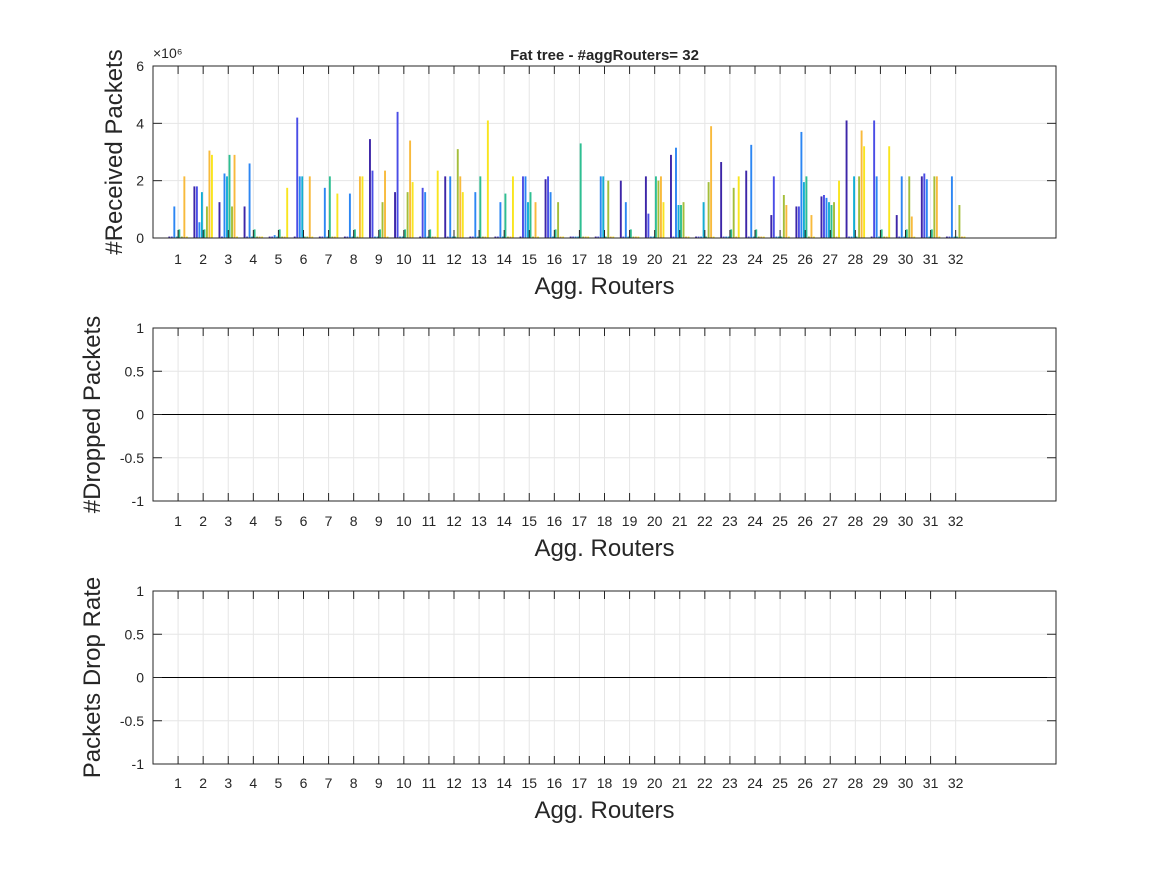  Describe the element at coordinates (135, 371) in the screenshot. I see `y-tick-label: 0.5` at that location.